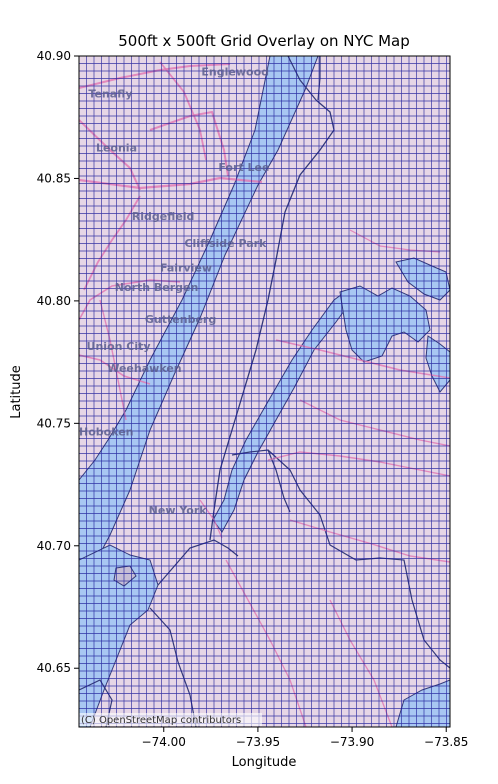  I want to click on x-tick-label: −73.85, so click(446, 742).